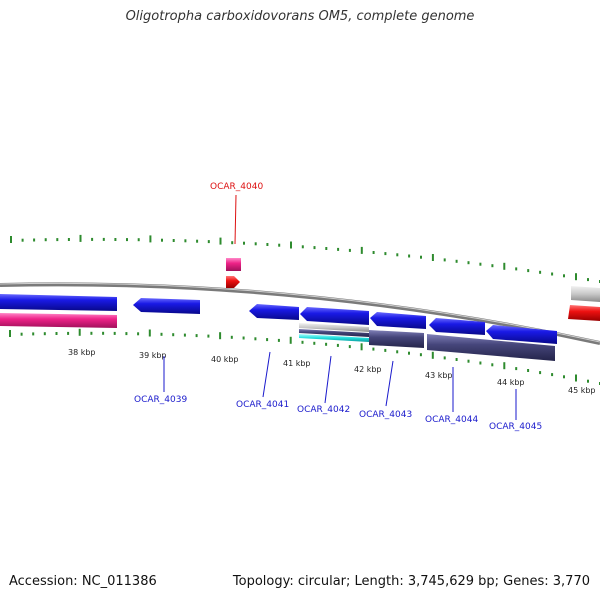 This screenshot has height=600, width=600. Describe the element at coordinates (225, 359) in the screenshot. I see `scale-label-40kbp: 40 kbp` at that location.